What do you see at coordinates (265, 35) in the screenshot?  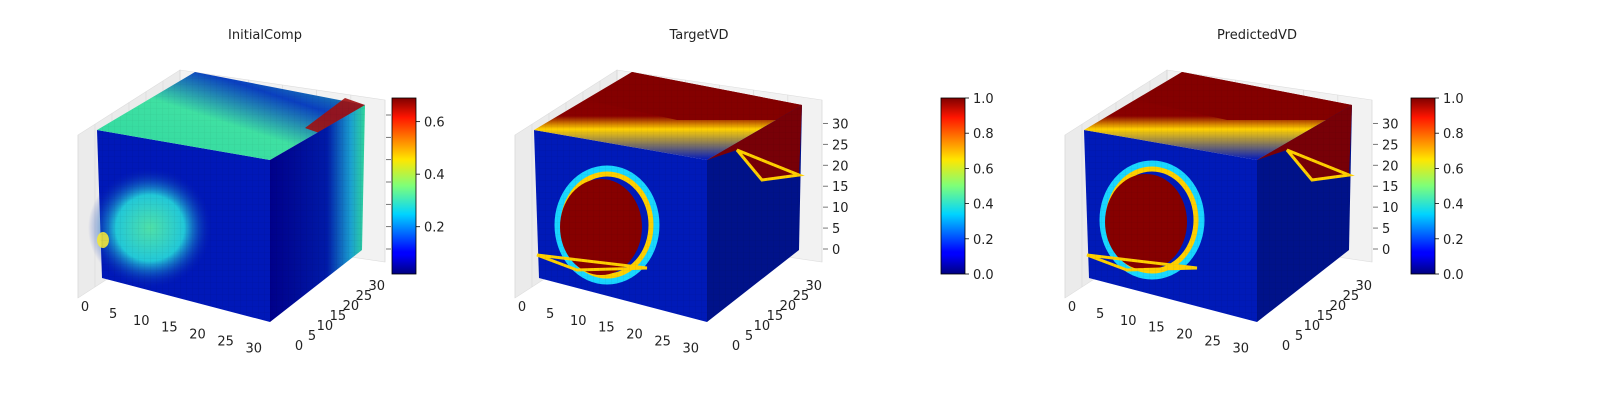 I see `panel-title: InitialComp` at bounding box center [265, 35].